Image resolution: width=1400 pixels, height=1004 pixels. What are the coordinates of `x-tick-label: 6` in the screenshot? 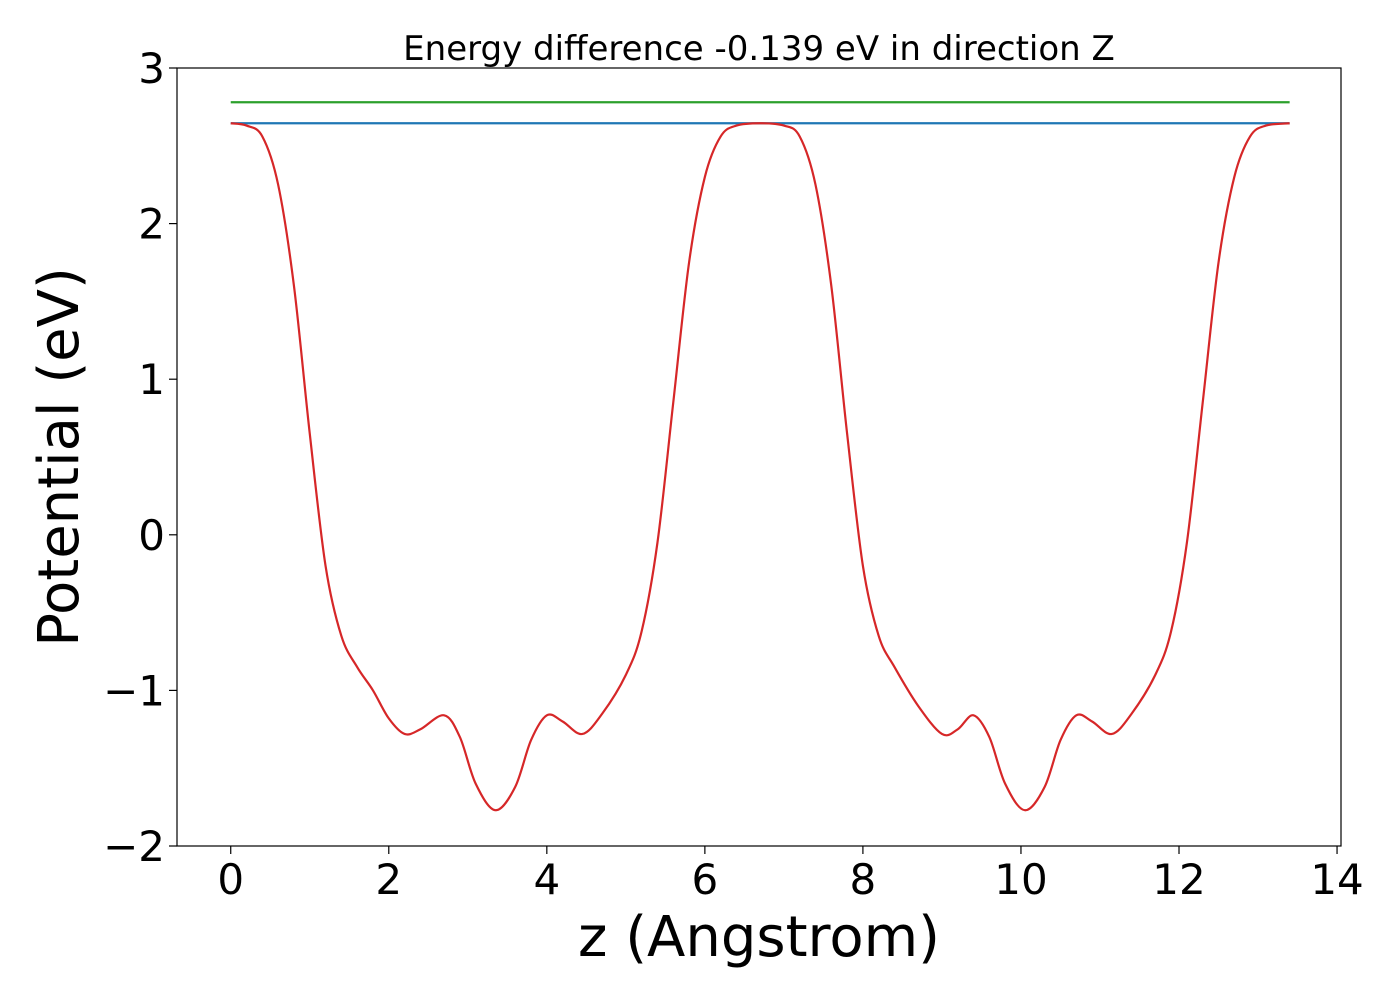 It's located at (705, 879).